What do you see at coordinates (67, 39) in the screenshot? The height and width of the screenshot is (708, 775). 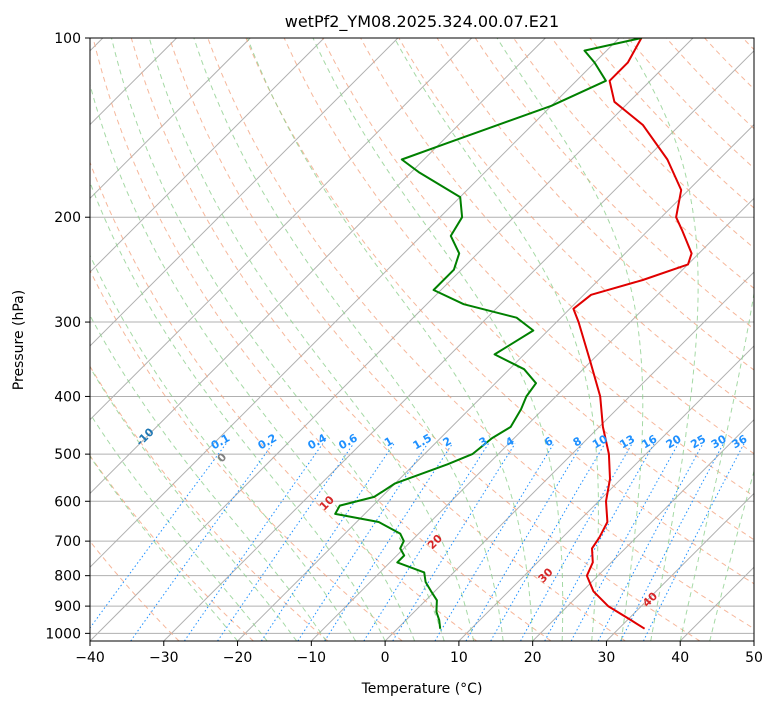 I see `y-tick-label: 100` at bounding box center [67, 39].